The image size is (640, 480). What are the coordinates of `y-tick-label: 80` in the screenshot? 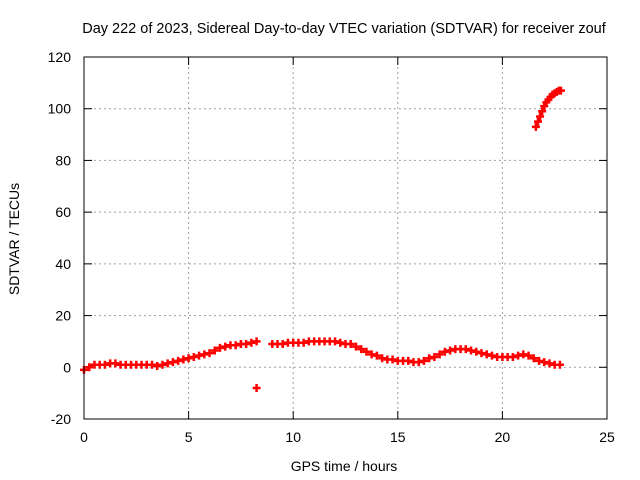 It's located at (63, 160).